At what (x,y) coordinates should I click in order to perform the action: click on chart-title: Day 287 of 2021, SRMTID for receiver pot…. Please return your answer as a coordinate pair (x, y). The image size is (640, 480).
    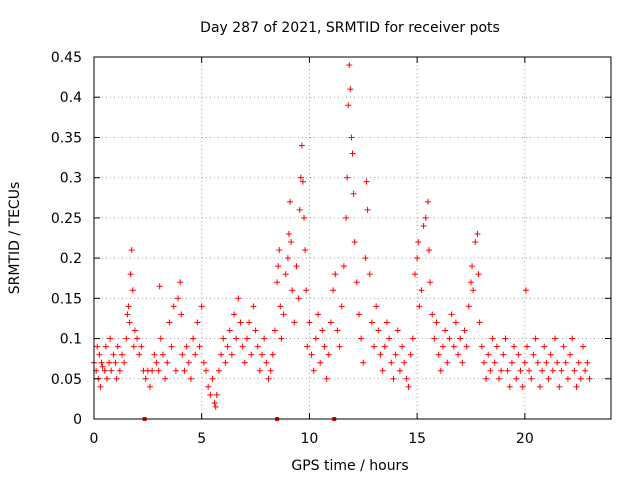
    Looking at the image, I should click on (350, 28).